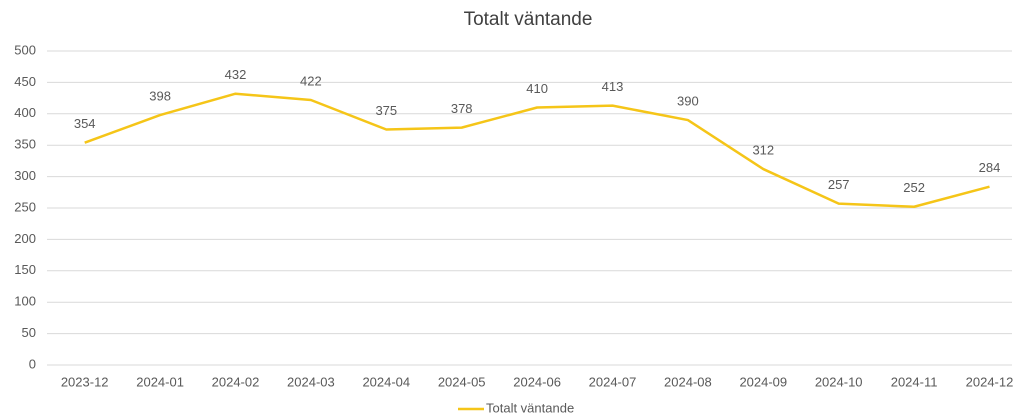 The image size is (1017, 416). Describe the element at coordinates (763, 150) in the screenshot. I see `data-label: 312` at that location.